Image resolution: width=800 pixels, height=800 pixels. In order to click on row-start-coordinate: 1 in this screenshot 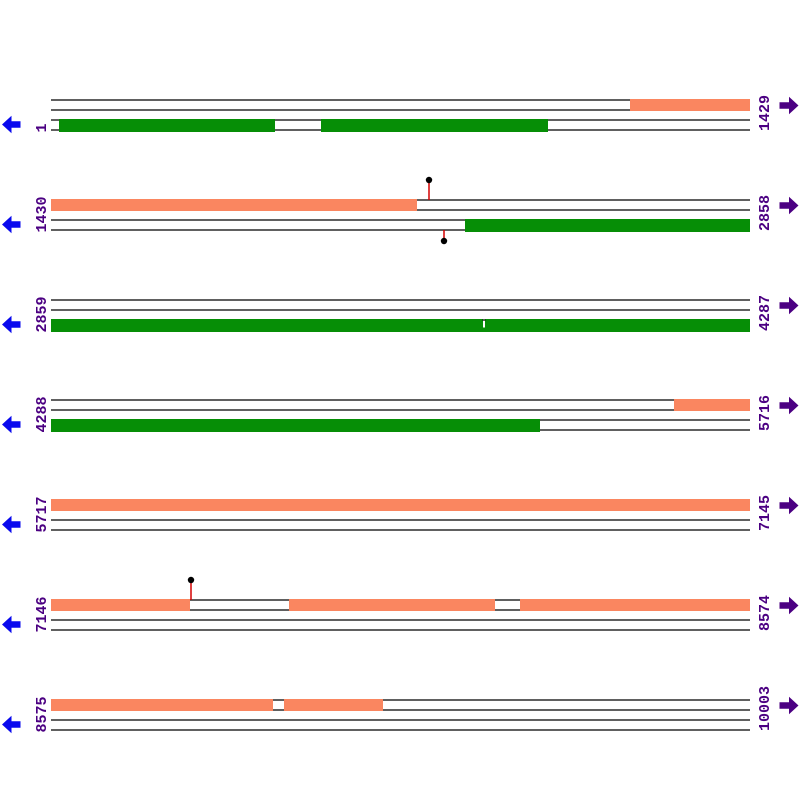, I will do `click(42, 127)`.